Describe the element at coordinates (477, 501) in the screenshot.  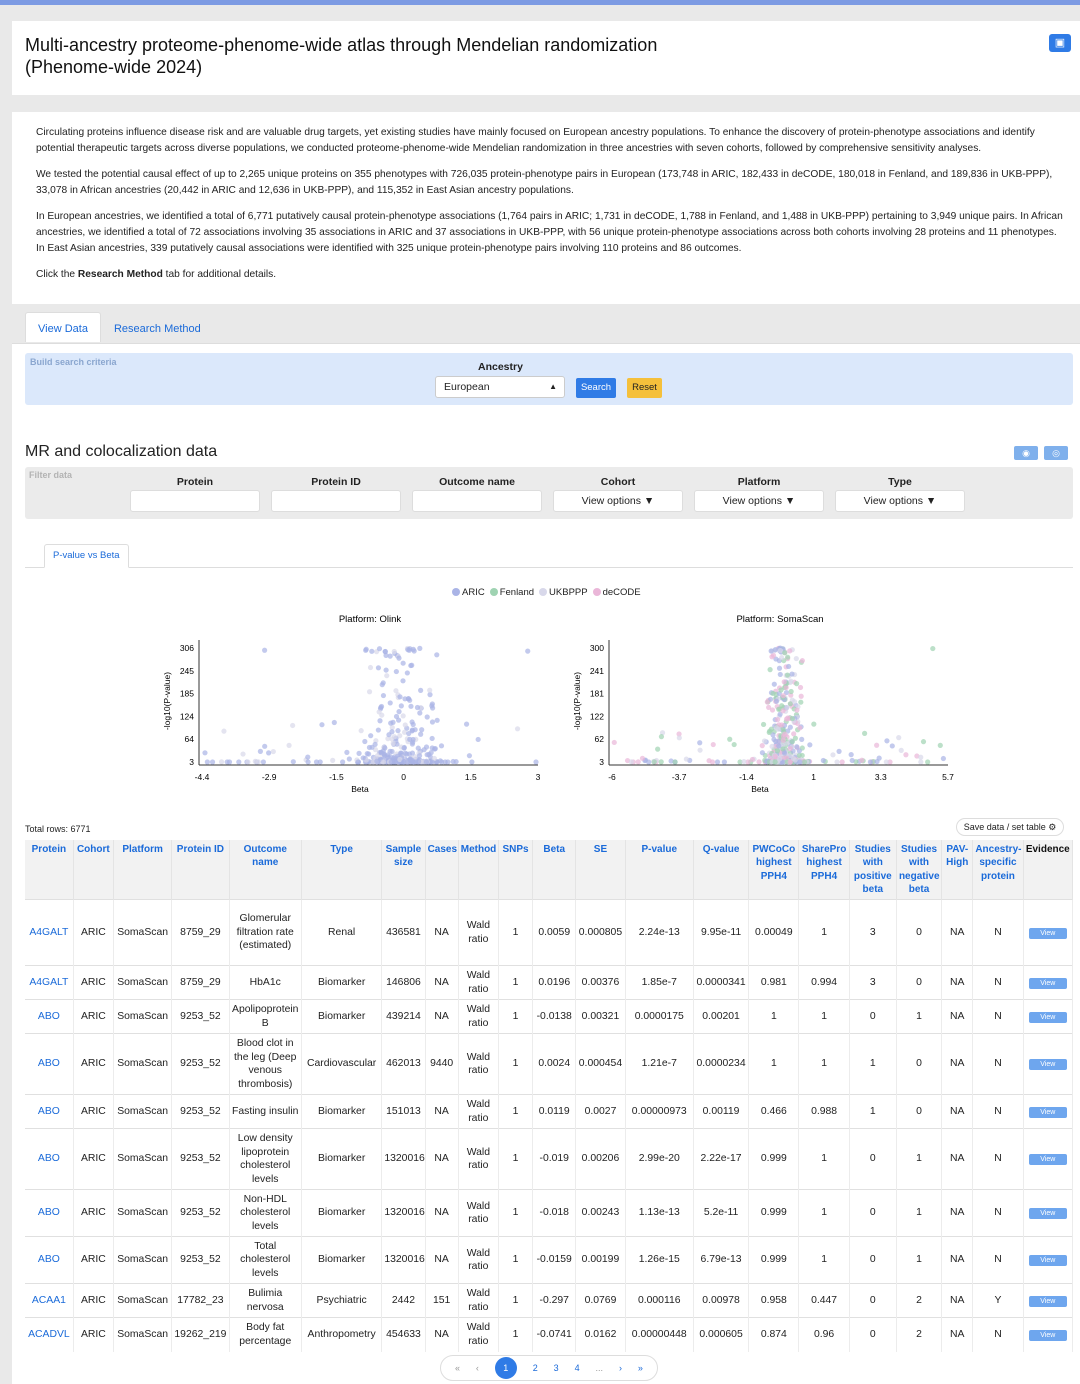
I see `outcome-filter-input` at that location.